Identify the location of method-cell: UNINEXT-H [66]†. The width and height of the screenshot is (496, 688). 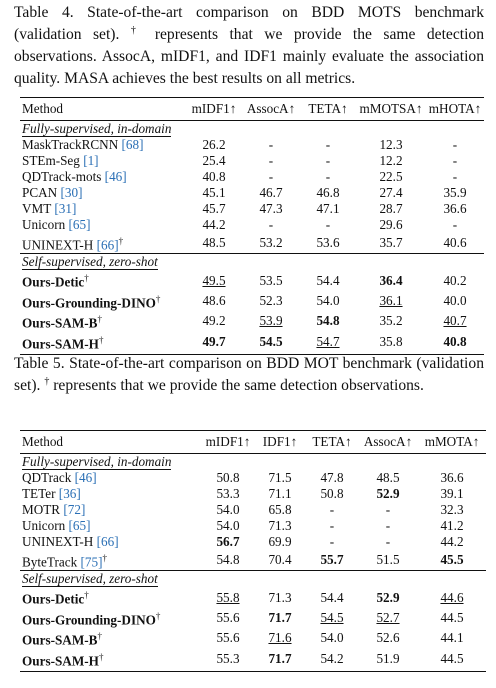
(103, 243).